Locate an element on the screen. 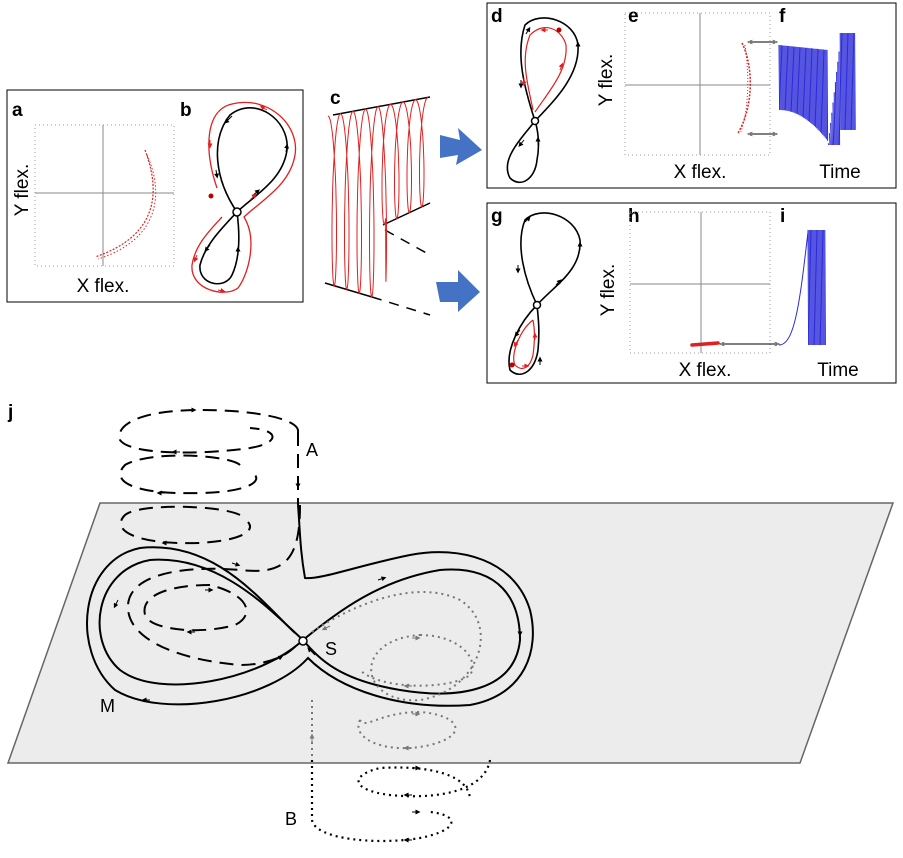 This screenshot has width=903, height=858. y-axis-label-h: Y flex. is located at coordinates (608, 290).